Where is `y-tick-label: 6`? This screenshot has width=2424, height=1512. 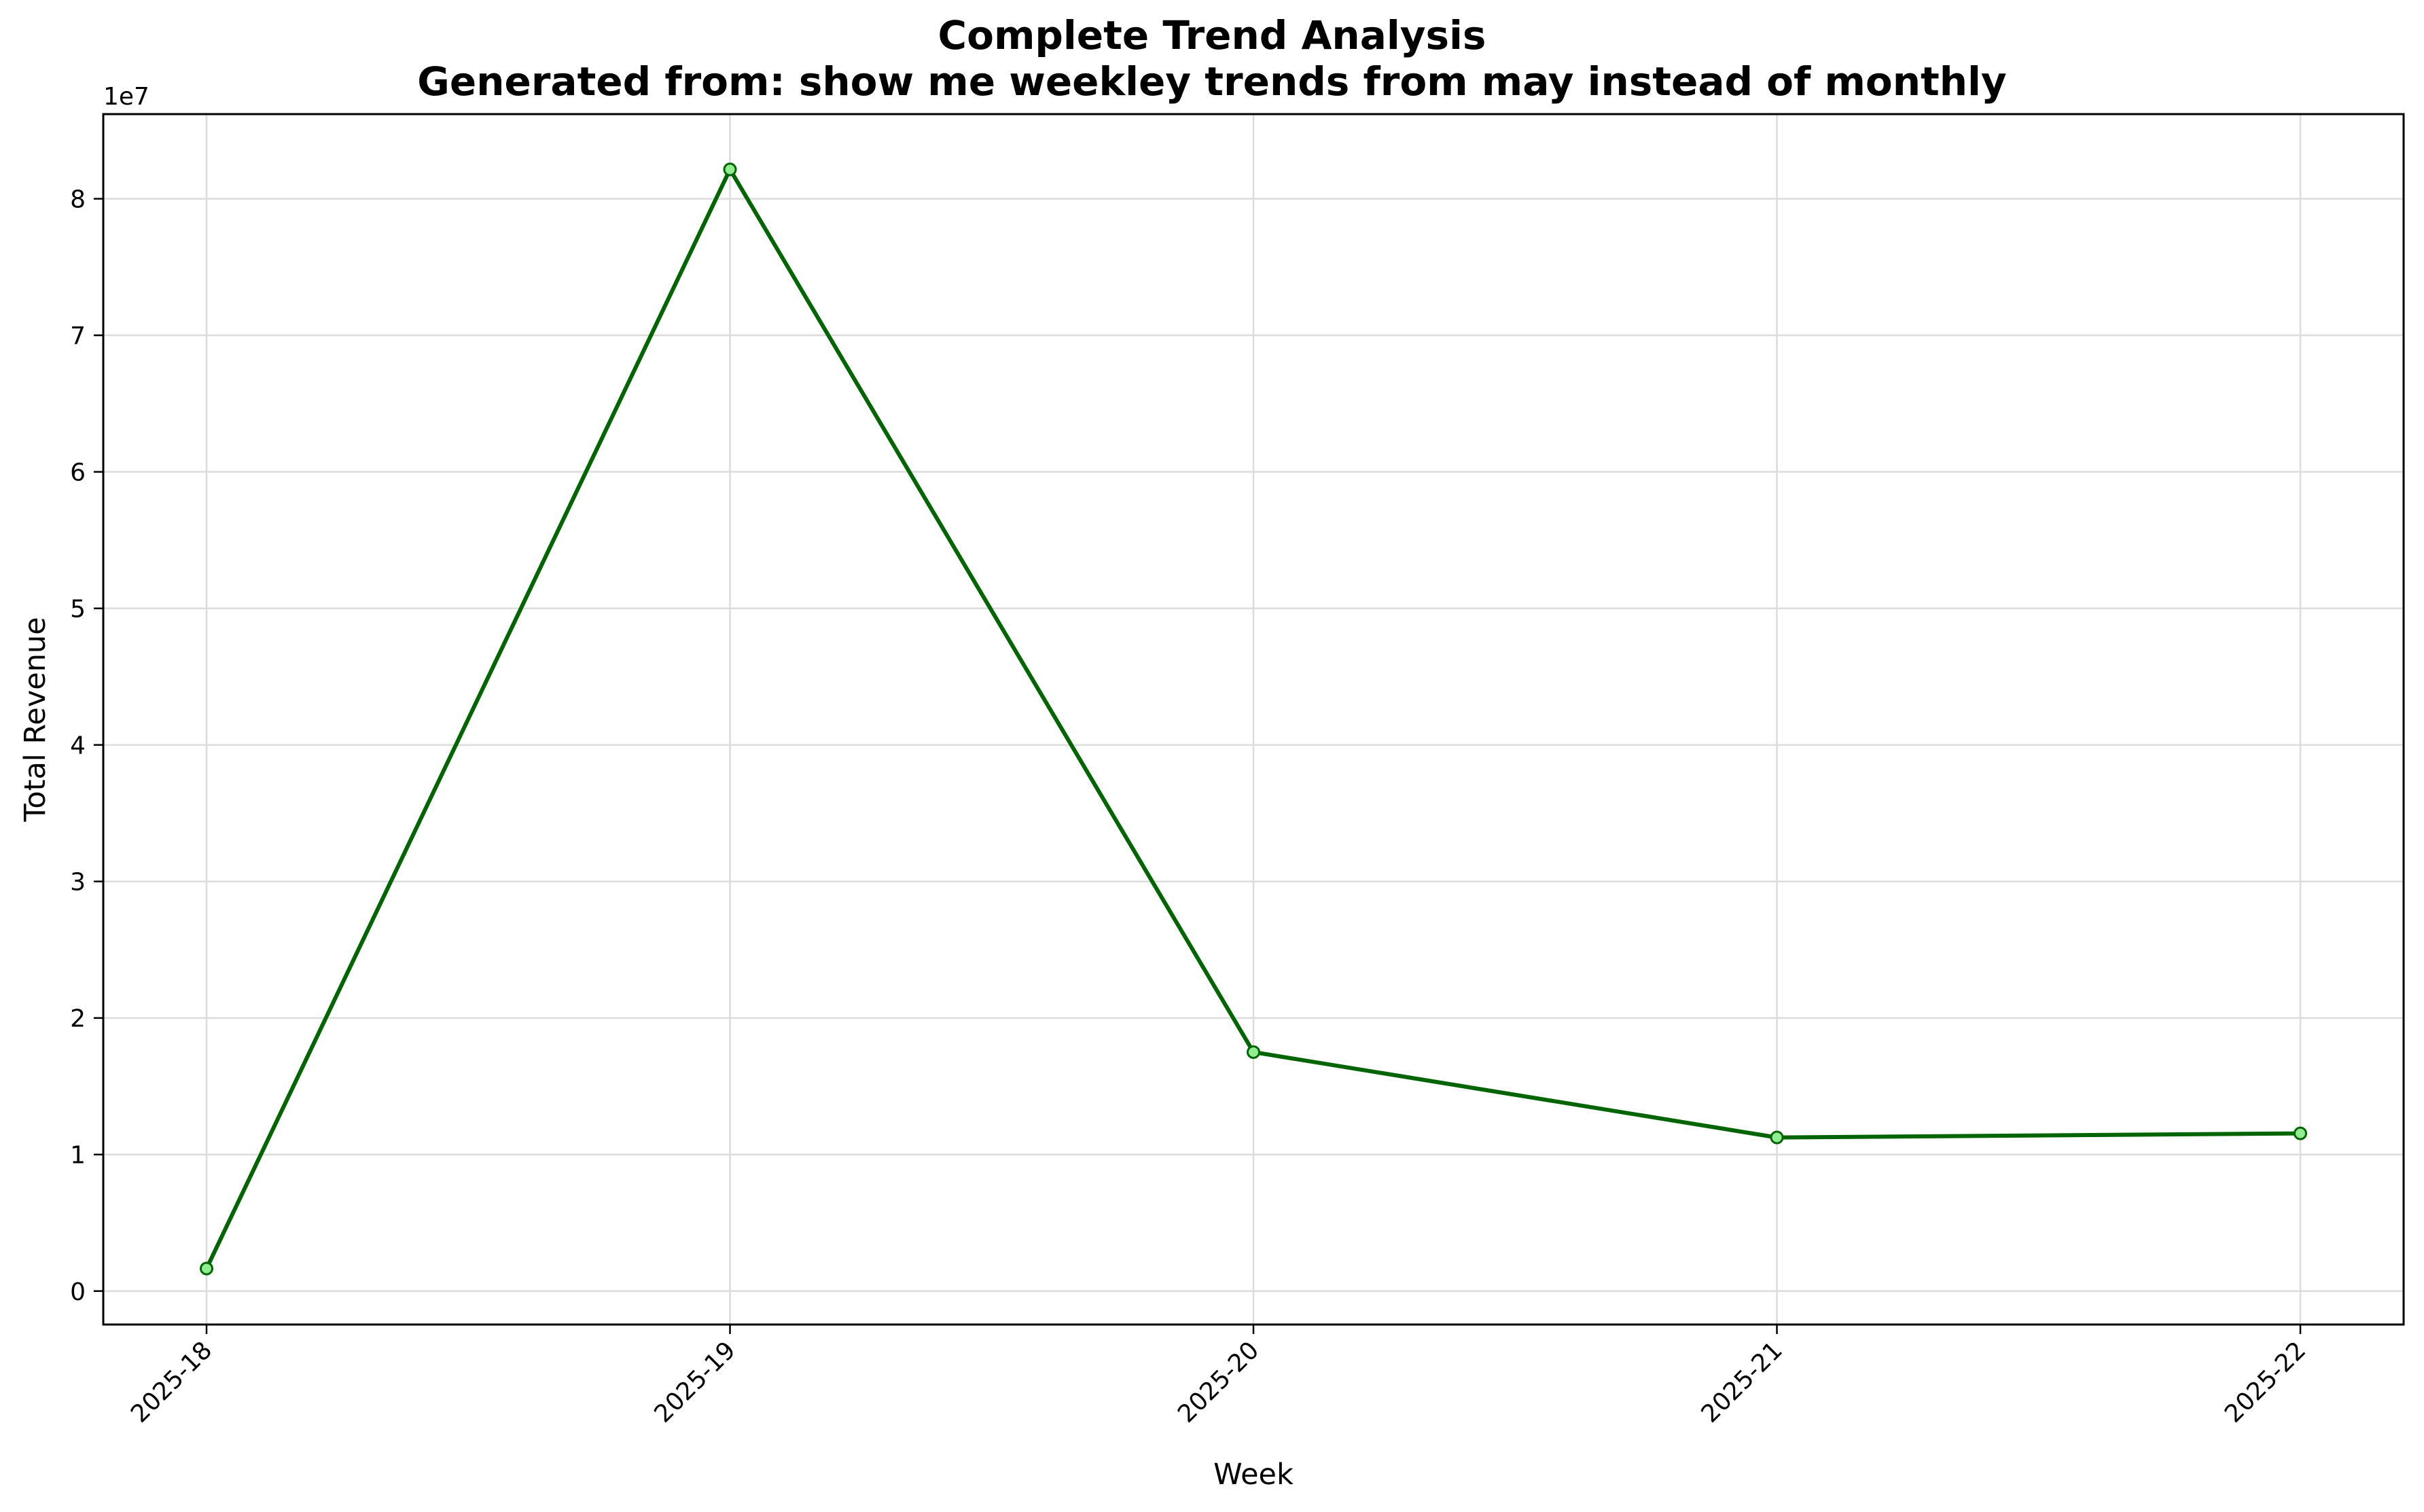 y-tick-label: 6 is located at coordinates (78, 473).